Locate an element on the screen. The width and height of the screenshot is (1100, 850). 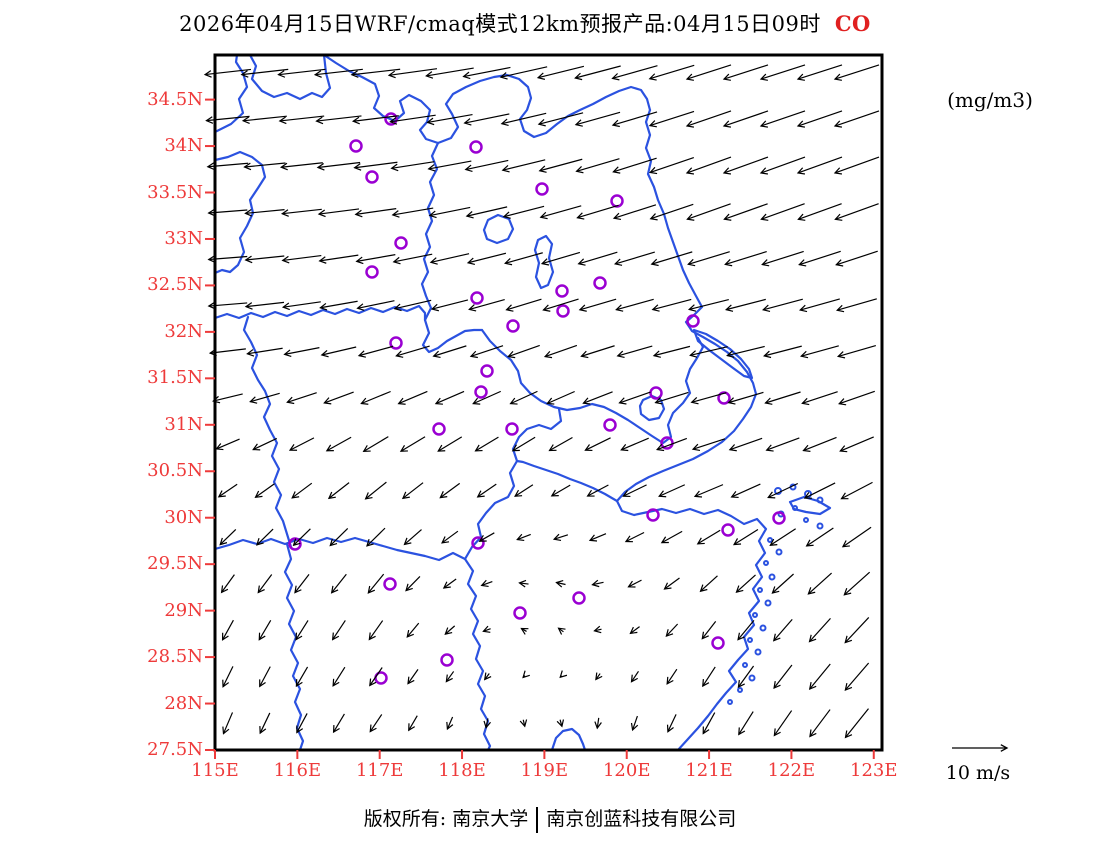
lon-axis-label: 120E is located at coordinates (626, 770).